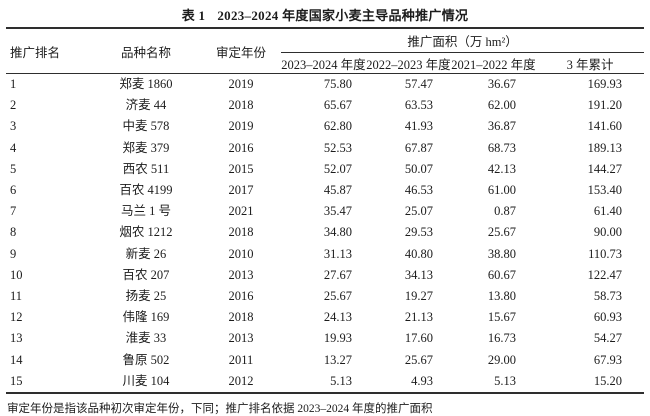 This screenshot has width=650, height=416. I want to click on cell-2022-2023: 46.53, so click(418, 190).